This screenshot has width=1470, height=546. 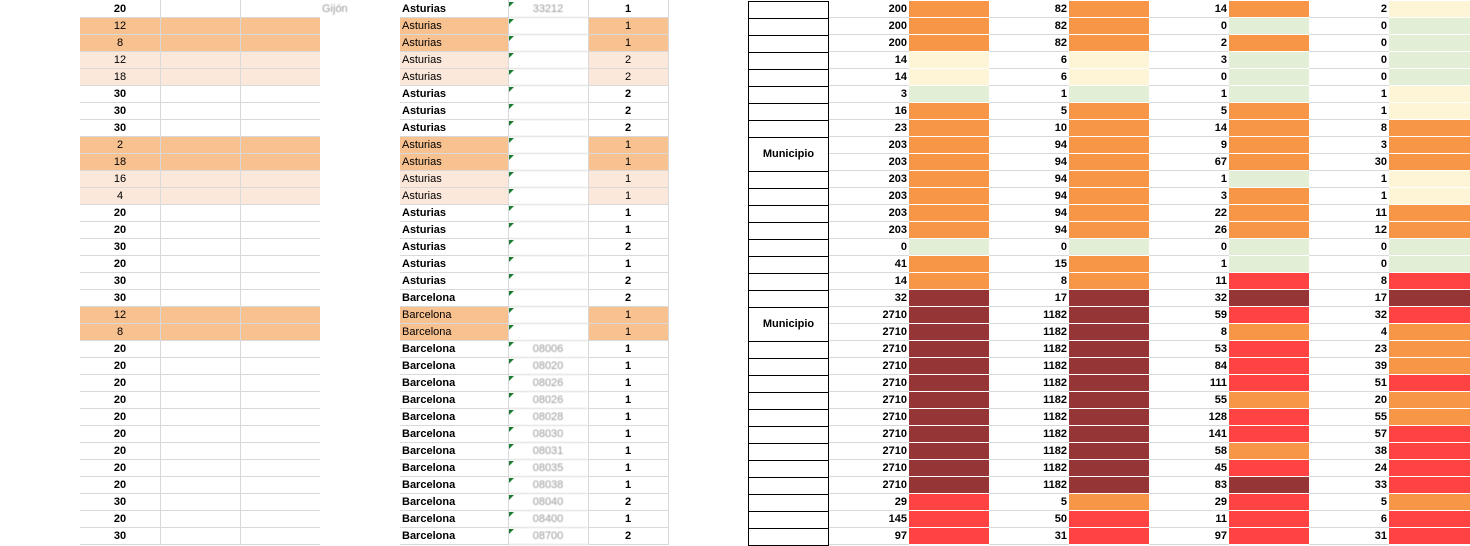 What do you see at coordinates (869, 519) in the screenshot?
I see `metric-value-cell: 145` at bounding box center [869, 519].